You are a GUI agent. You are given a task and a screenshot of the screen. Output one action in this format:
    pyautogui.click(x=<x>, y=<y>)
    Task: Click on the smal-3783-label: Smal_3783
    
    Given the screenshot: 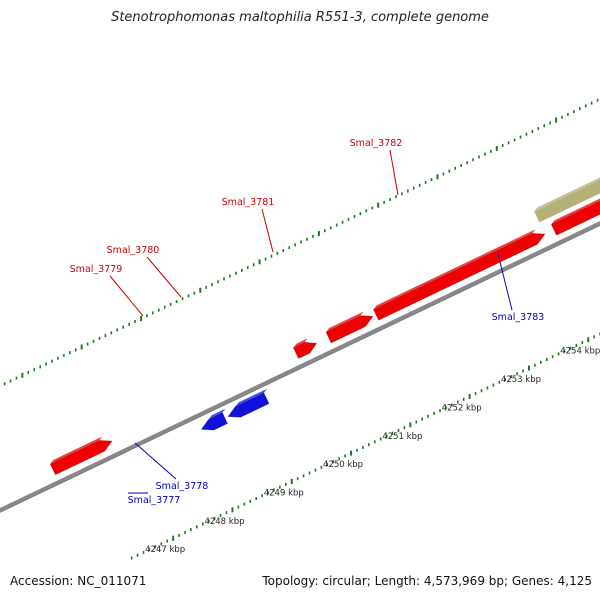 What is the action you would take?
    pyautogui.click(x=518, y=317)
    